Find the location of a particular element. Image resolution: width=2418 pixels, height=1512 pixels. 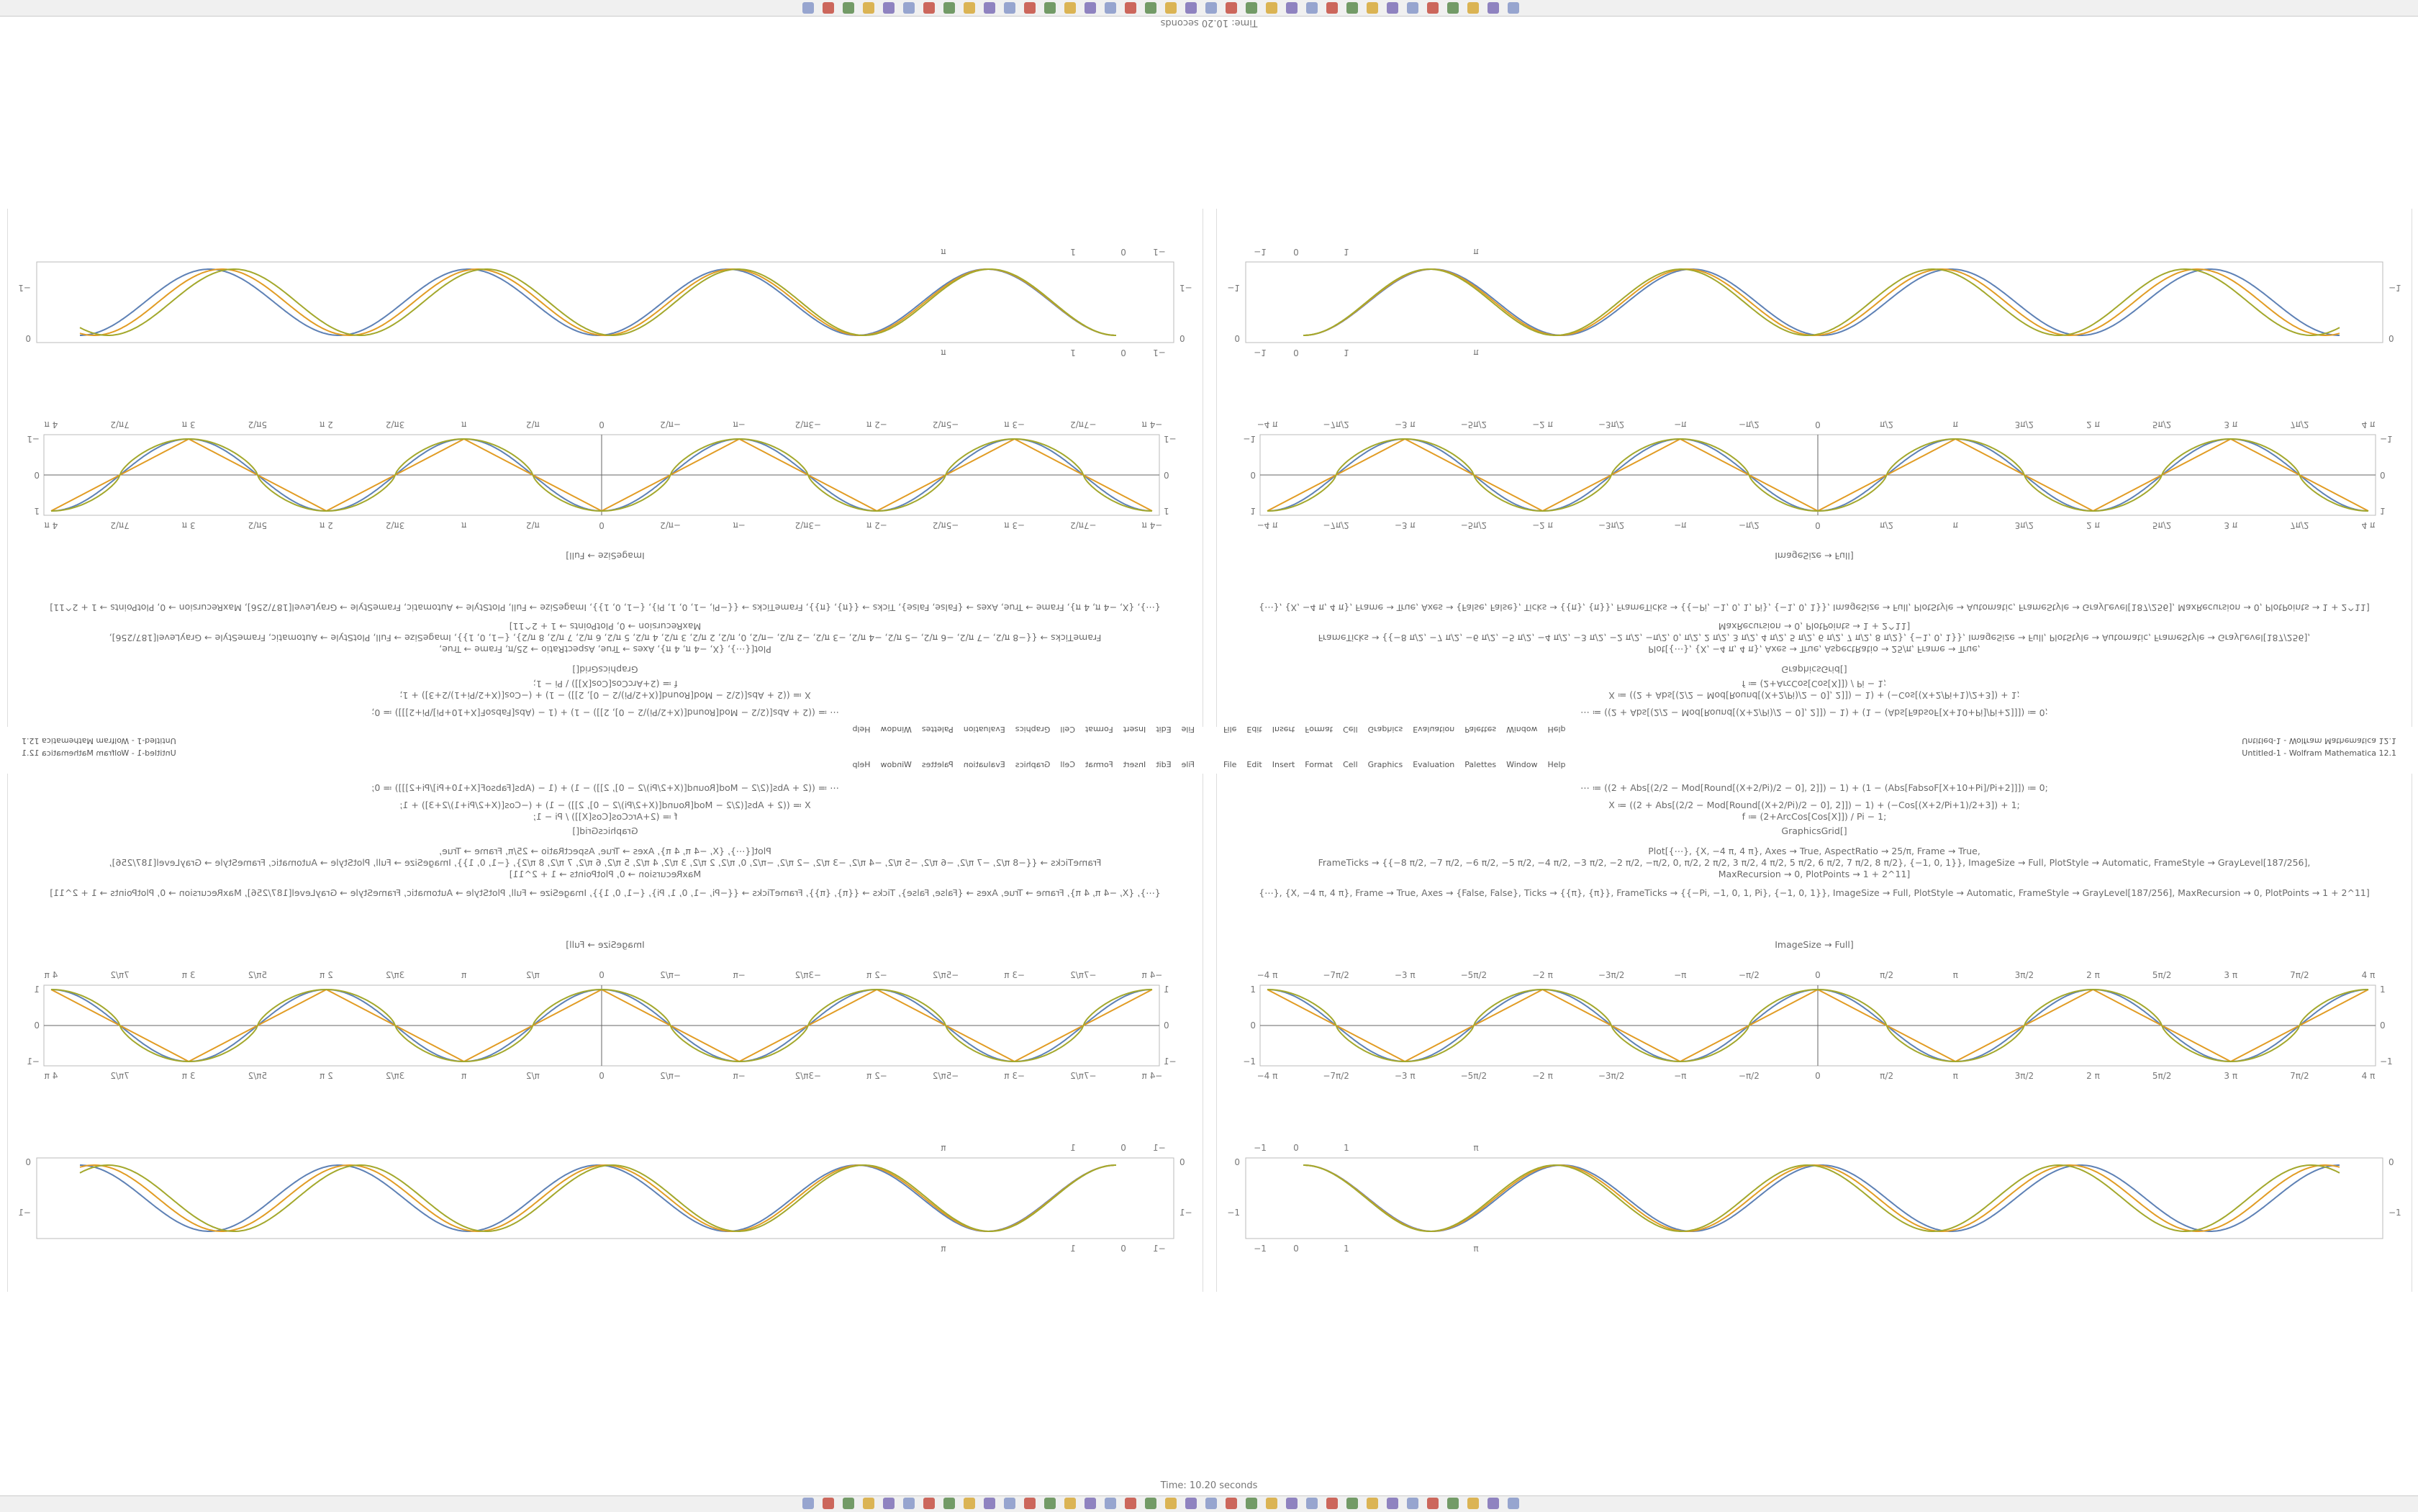

code-line: f ≔ (2+ArcCos[Cos[X]]) / Pi − 1; is located at coordinates (1814, 817).